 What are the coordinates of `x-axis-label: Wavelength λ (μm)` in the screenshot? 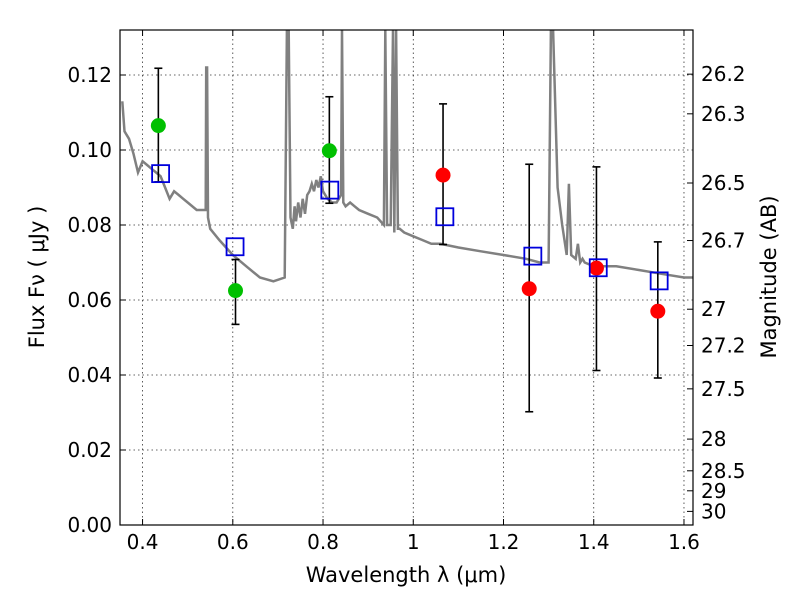 It's located at (406, 575).